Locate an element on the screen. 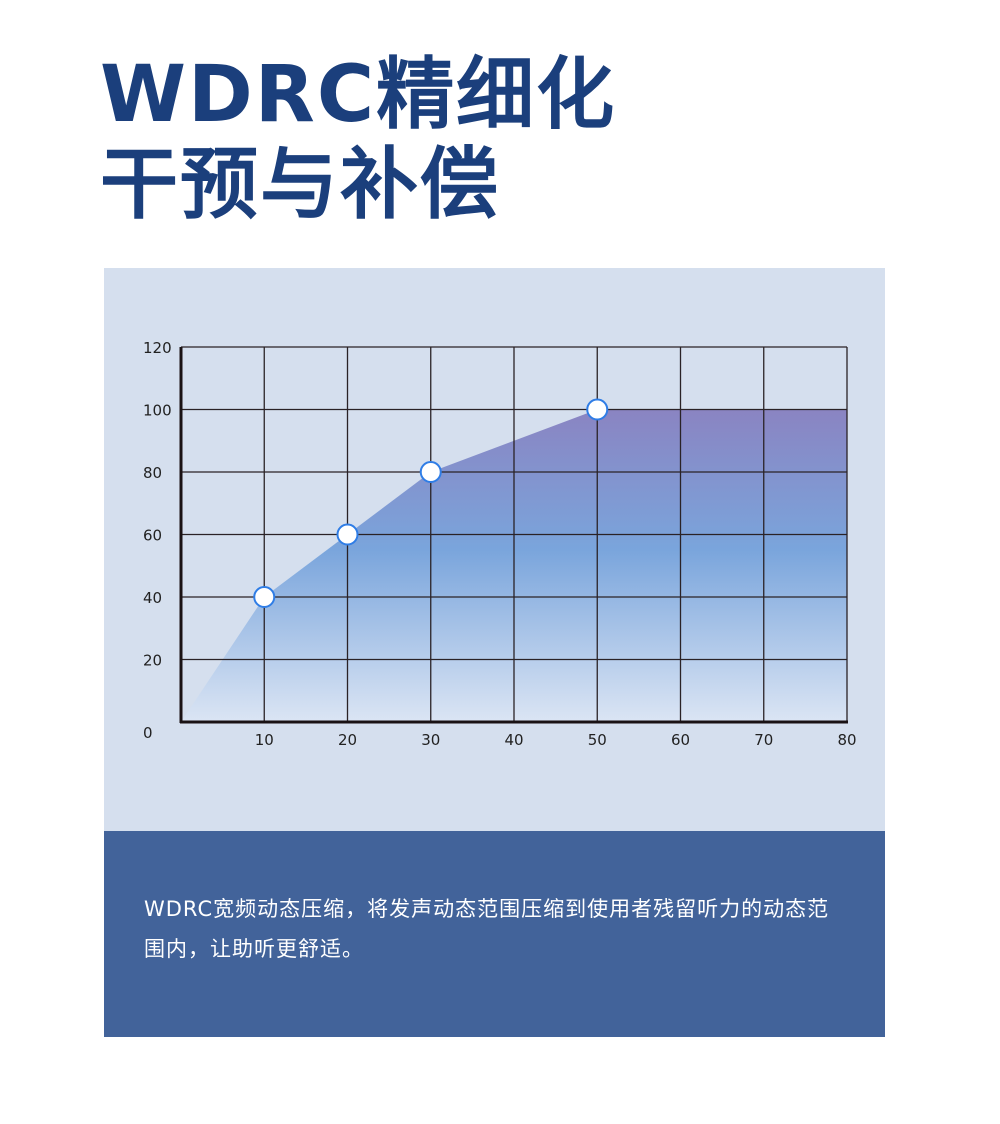 This screenshot has height=1124, width=1000. y-tick-label: 40 is located at coordinates (152, 598).